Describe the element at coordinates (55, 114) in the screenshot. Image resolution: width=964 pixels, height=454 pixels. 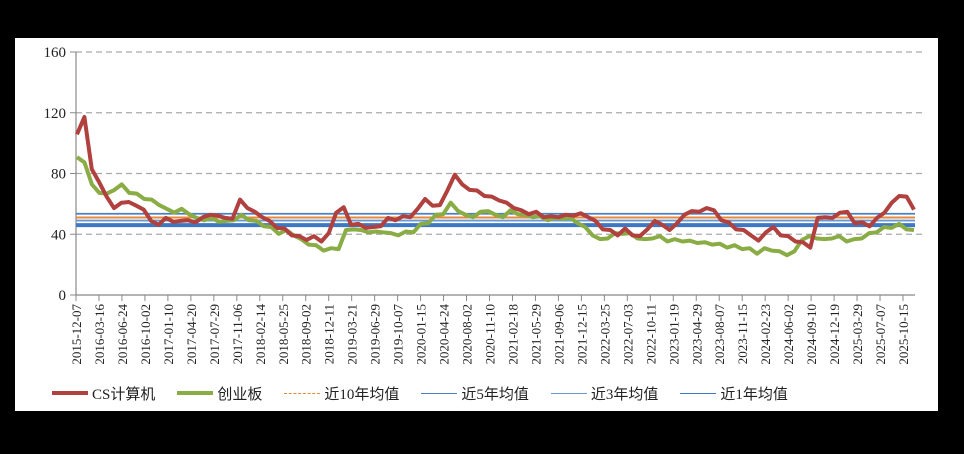
I see `y-tick-label: 120` at that location.